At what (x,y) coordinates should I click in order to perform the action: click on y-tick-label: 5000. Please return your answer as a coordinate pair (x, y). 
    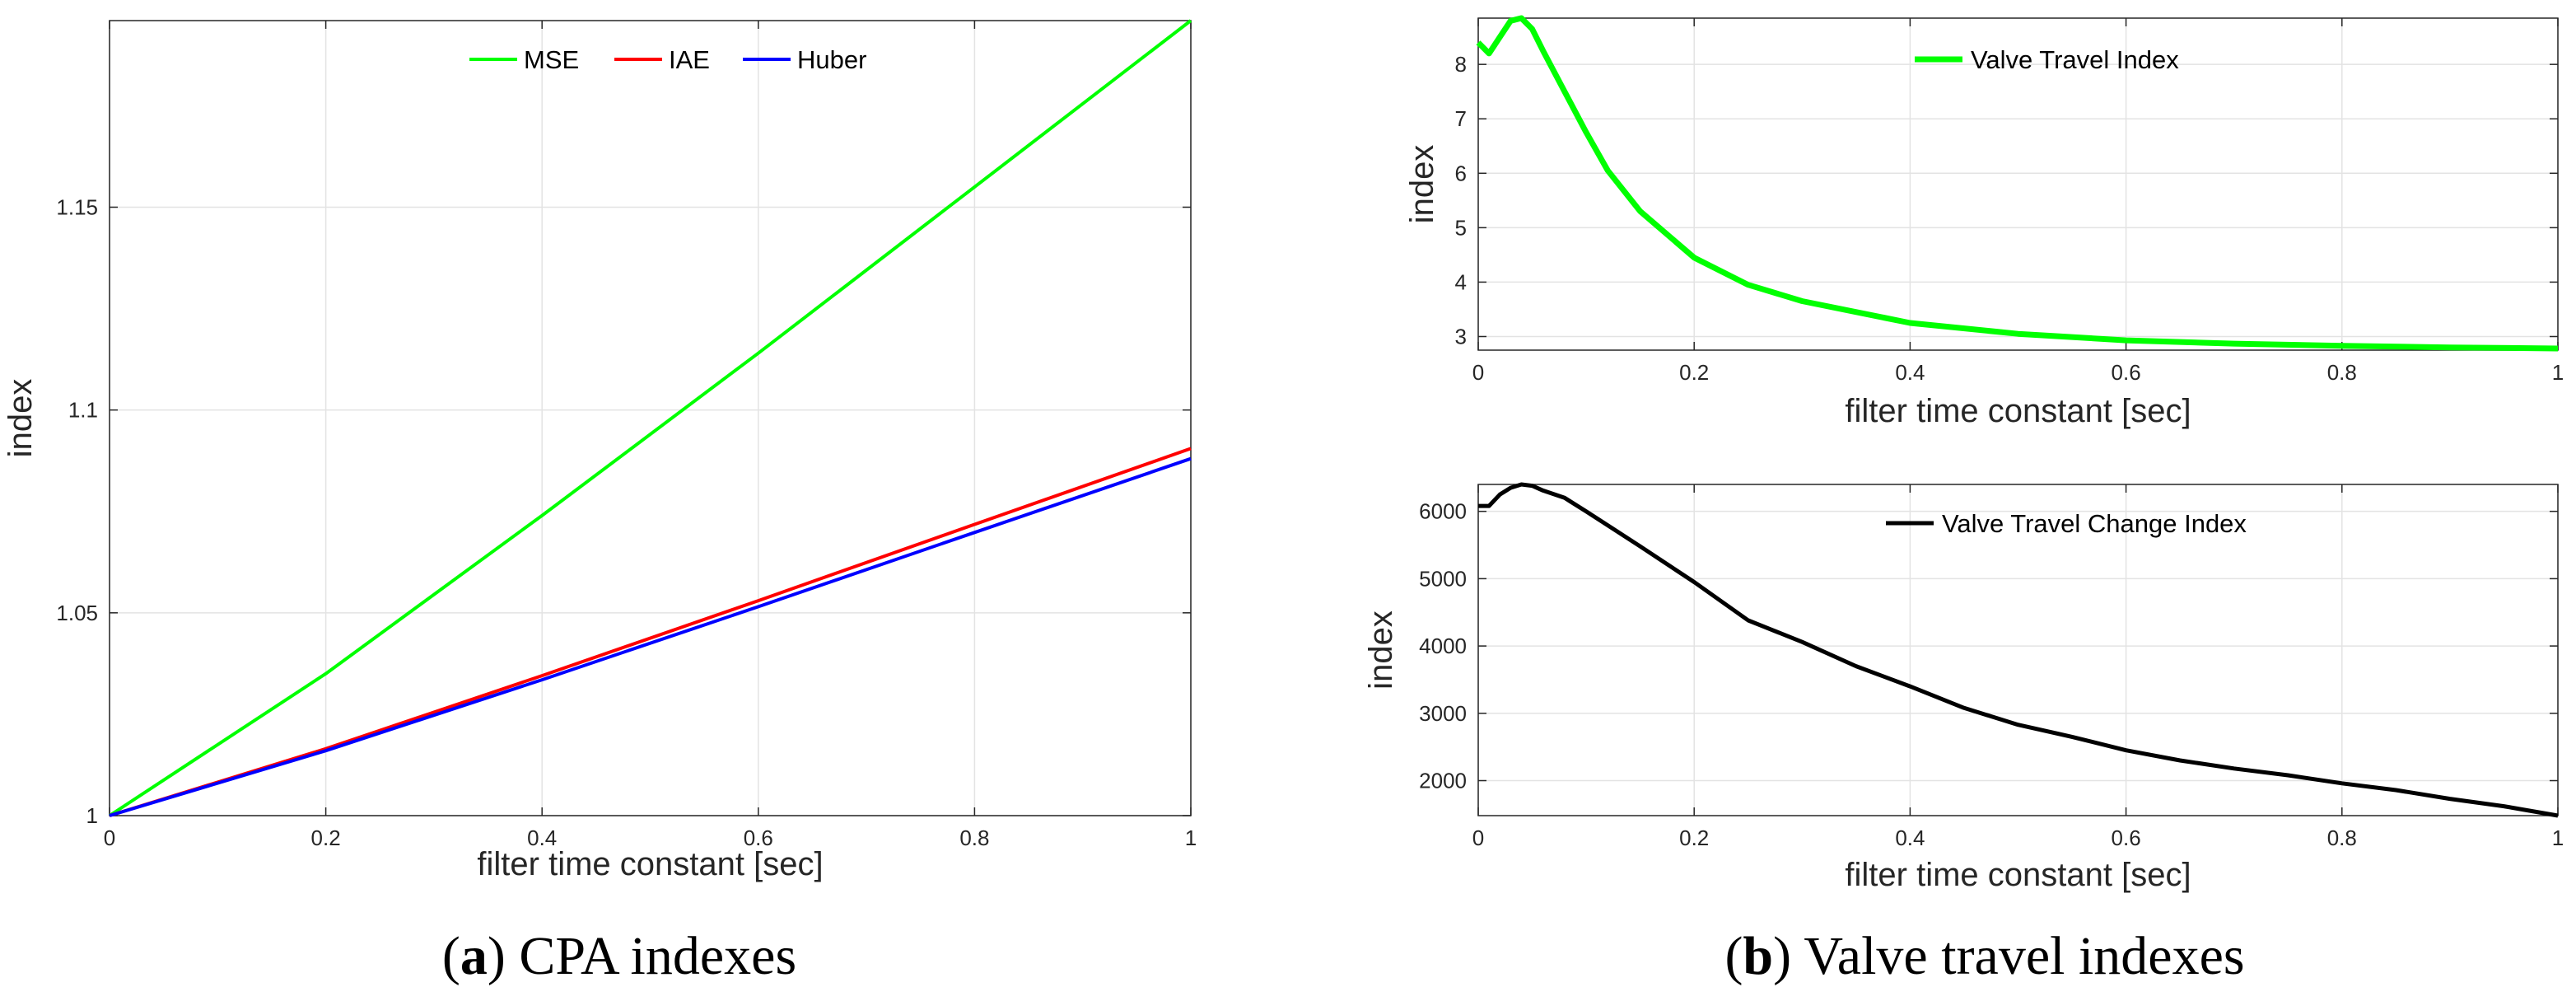
    Looking at the image, I should click on (1443, 578).